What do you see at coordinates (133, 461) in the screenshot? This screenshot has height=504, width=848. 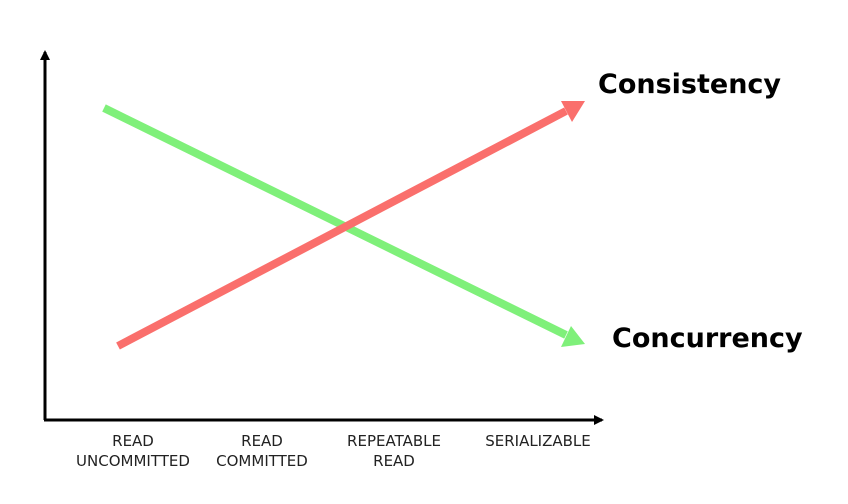 I see `category-label: UNCOMMITTED` at bounding box center [133, 461].